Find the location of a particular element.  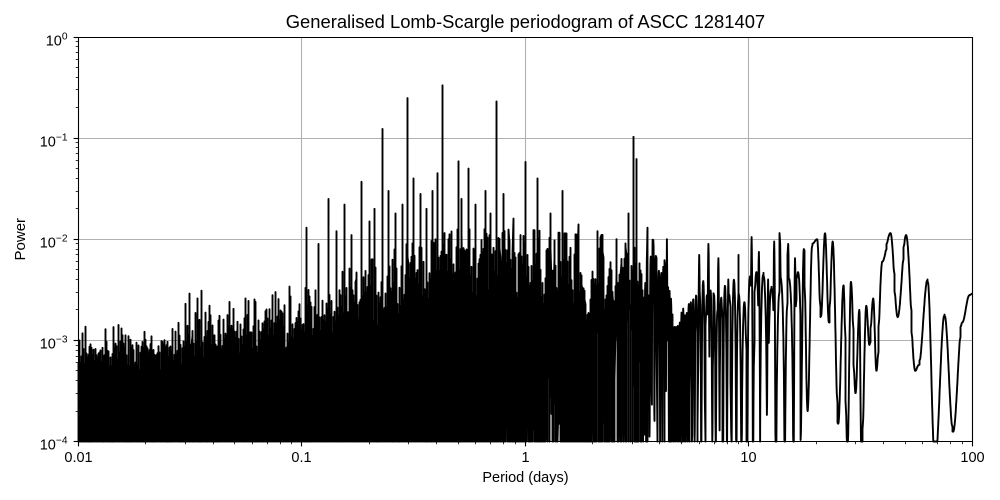

svg-text: 1 is located at coordinates (525, 458).